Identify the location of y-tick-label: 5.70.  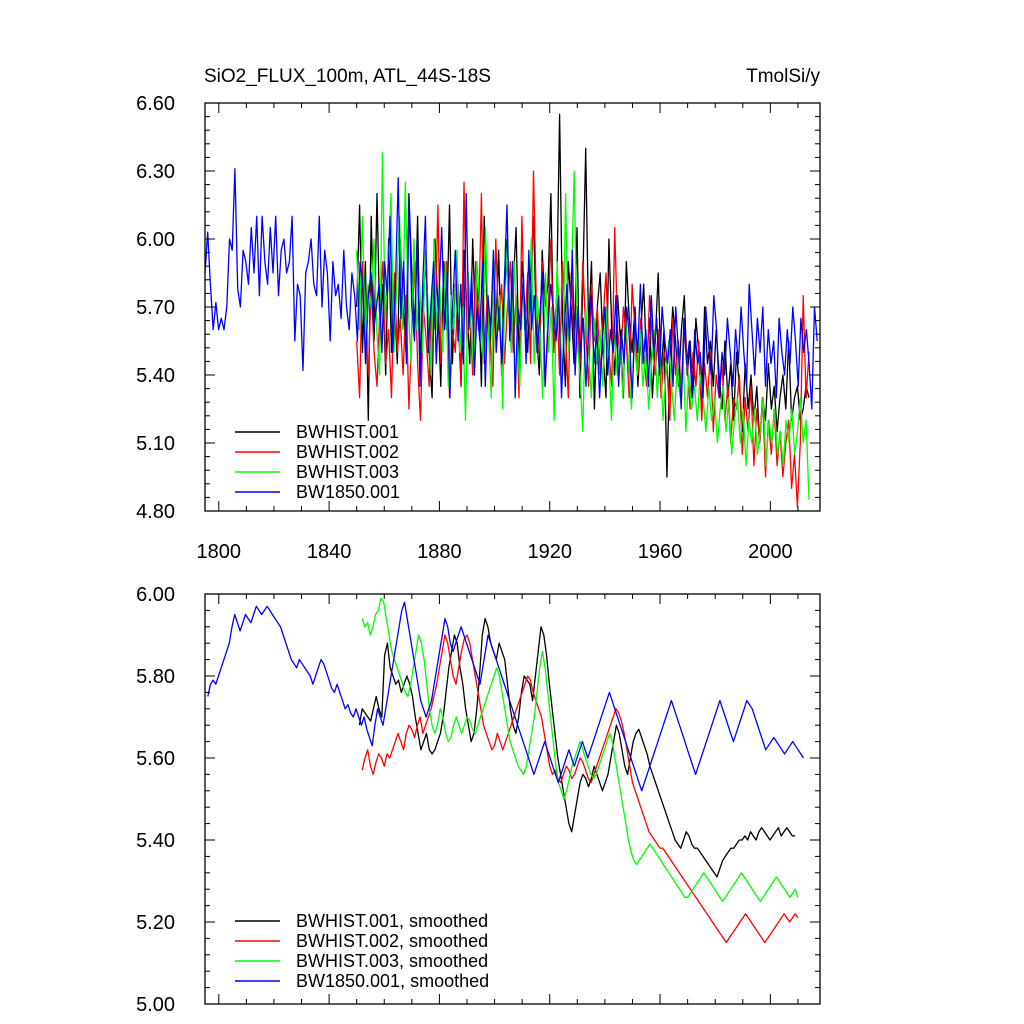
(155, 308).